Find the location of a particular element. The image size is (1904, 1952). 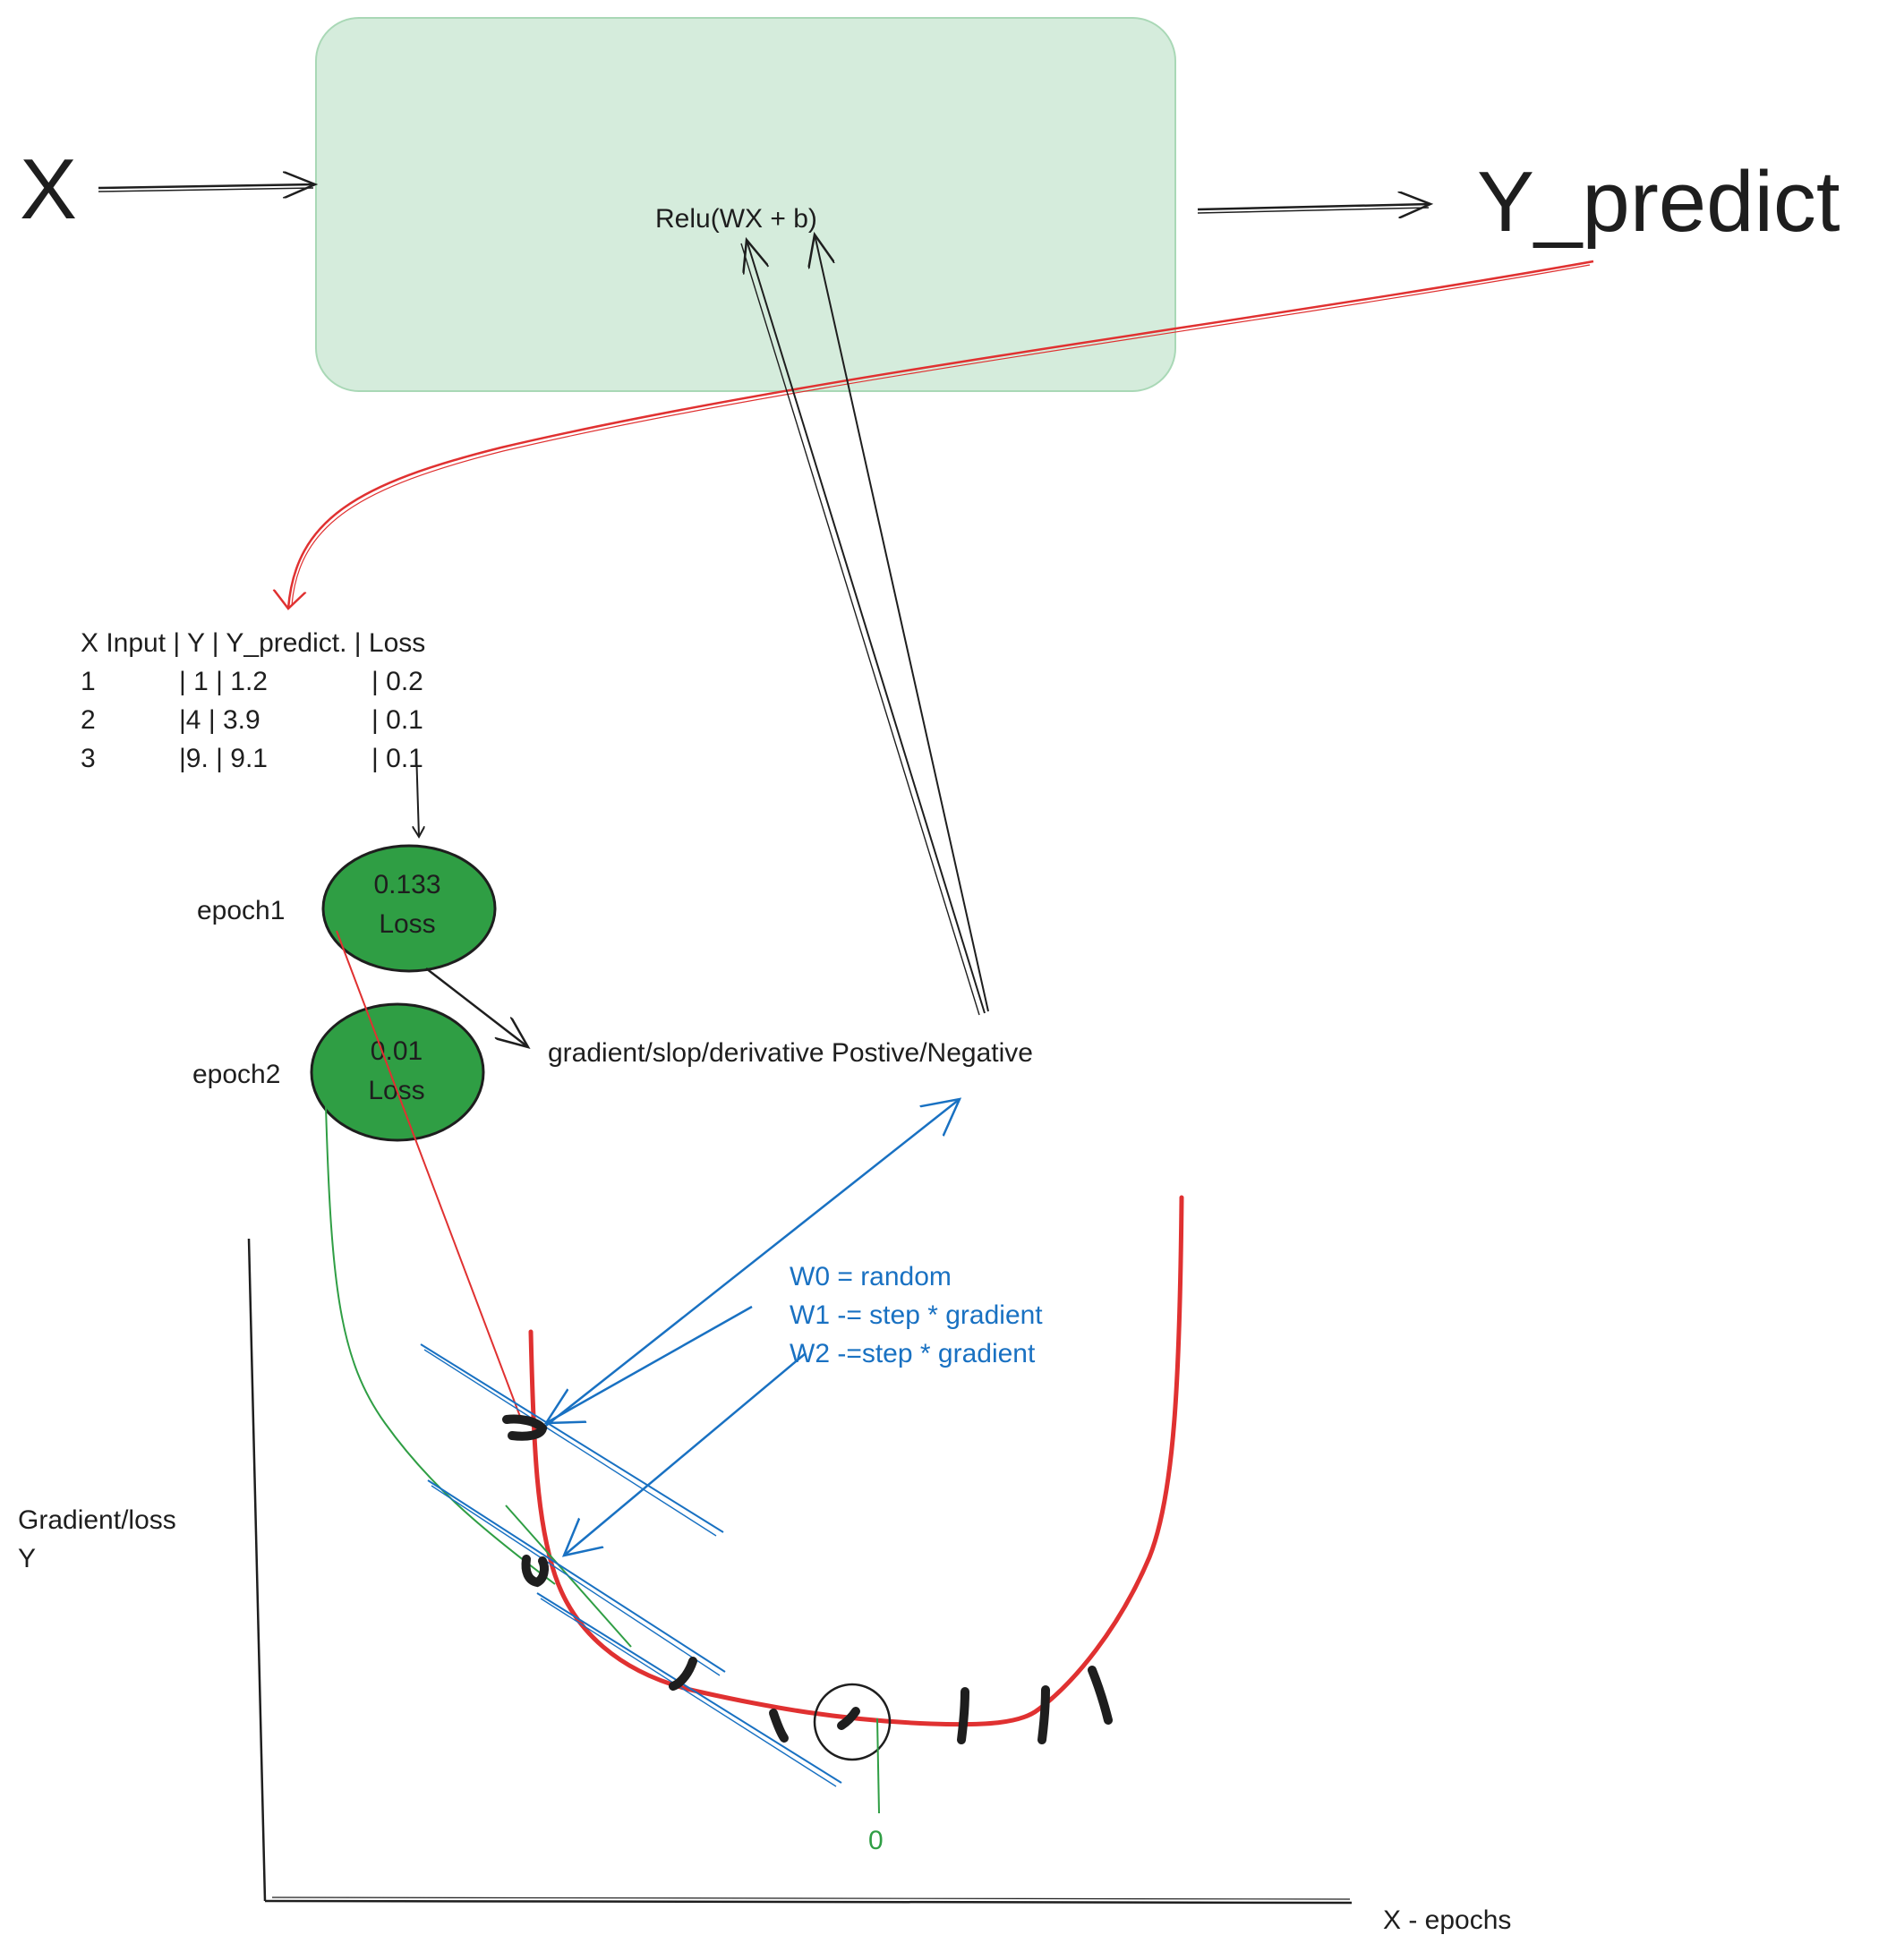

table-row: 1 is located at coordinates (89, 681).